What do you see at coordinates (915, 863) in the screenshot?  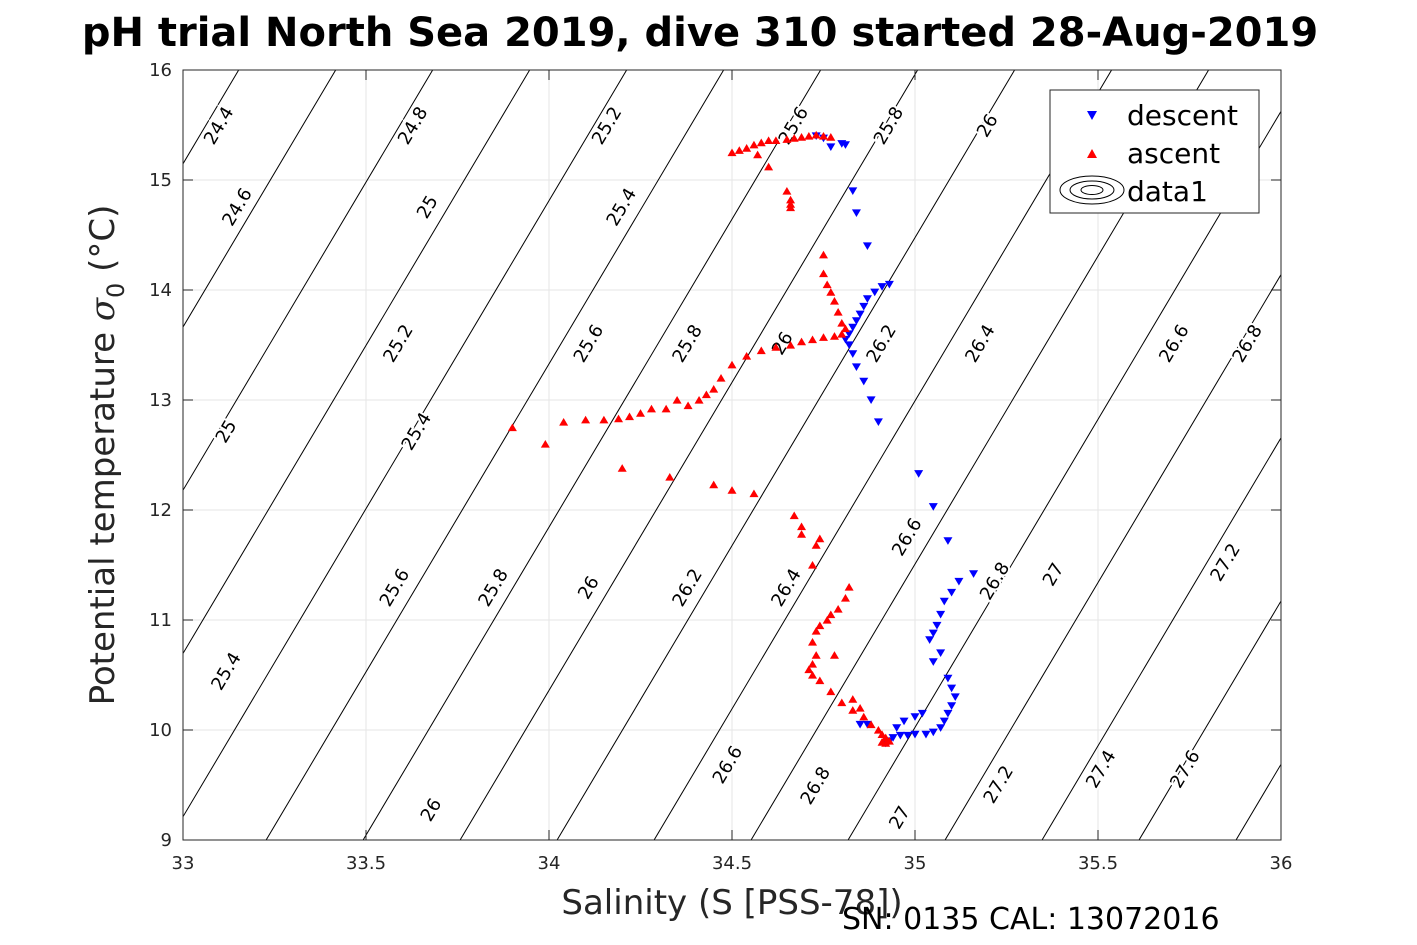 I see `x-tick-label: 35` at bounding box center [915, 863].